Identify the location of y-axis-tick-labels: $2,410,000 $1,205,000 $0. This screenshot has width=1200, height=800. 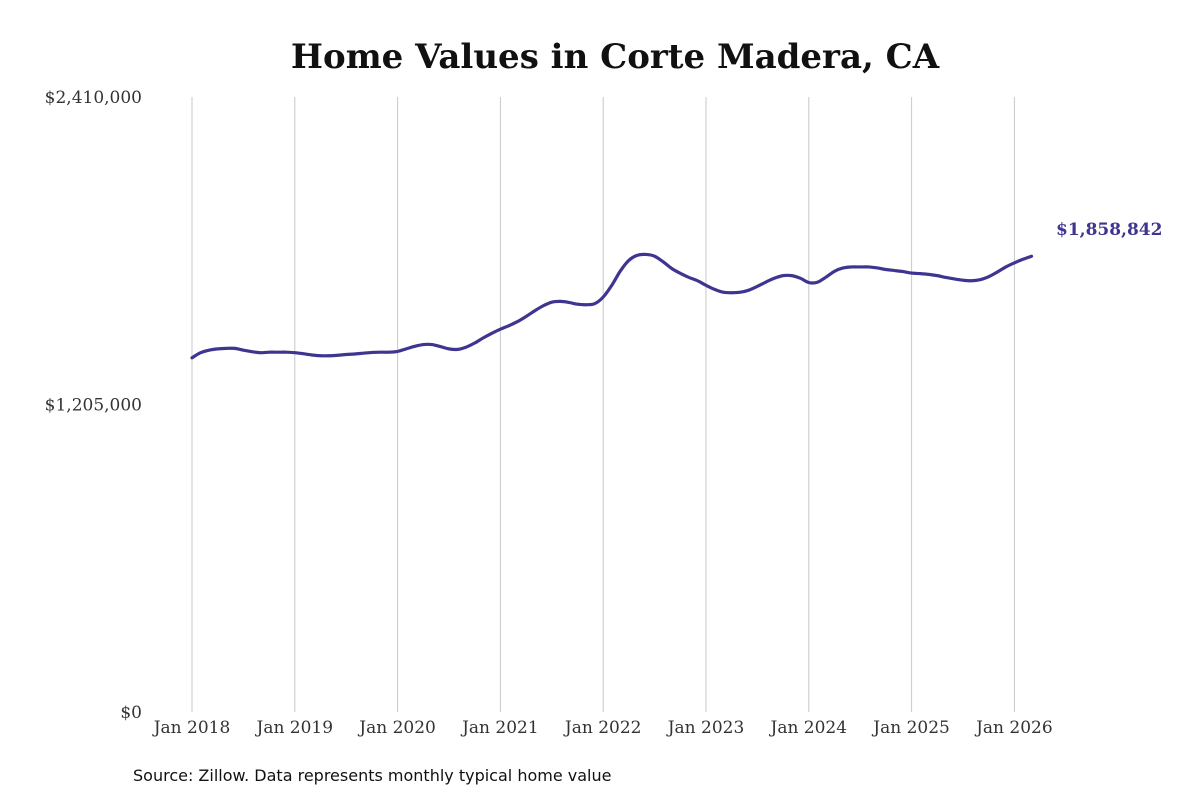
(93, 405).